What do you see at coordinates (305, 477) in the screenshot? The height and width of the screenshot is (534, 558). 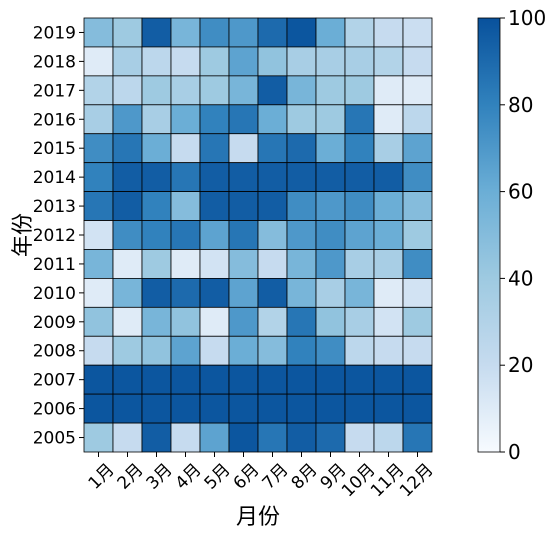 I see `x-tick-label: 8月` at bounding box center [305, 477].